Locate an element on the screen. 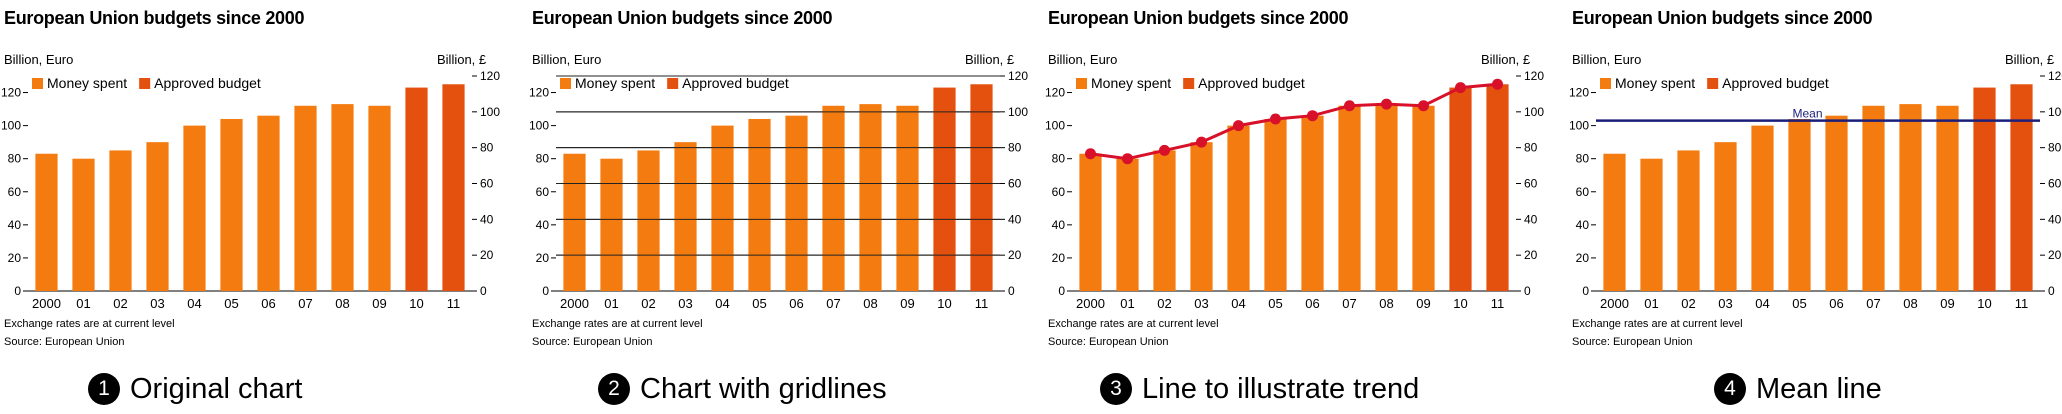 This screenshot has width=2062, height=414. right-axis-unit: Billion, £ is located at coordinates (1506, 59).